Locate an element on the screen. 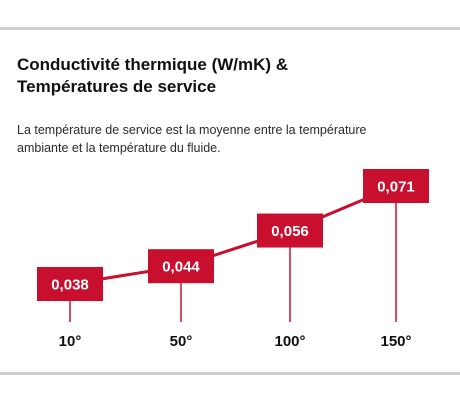 Image resolution: width=460 pixels, height=400 pixels. bottom-divider is located at coordinates (230, 373).